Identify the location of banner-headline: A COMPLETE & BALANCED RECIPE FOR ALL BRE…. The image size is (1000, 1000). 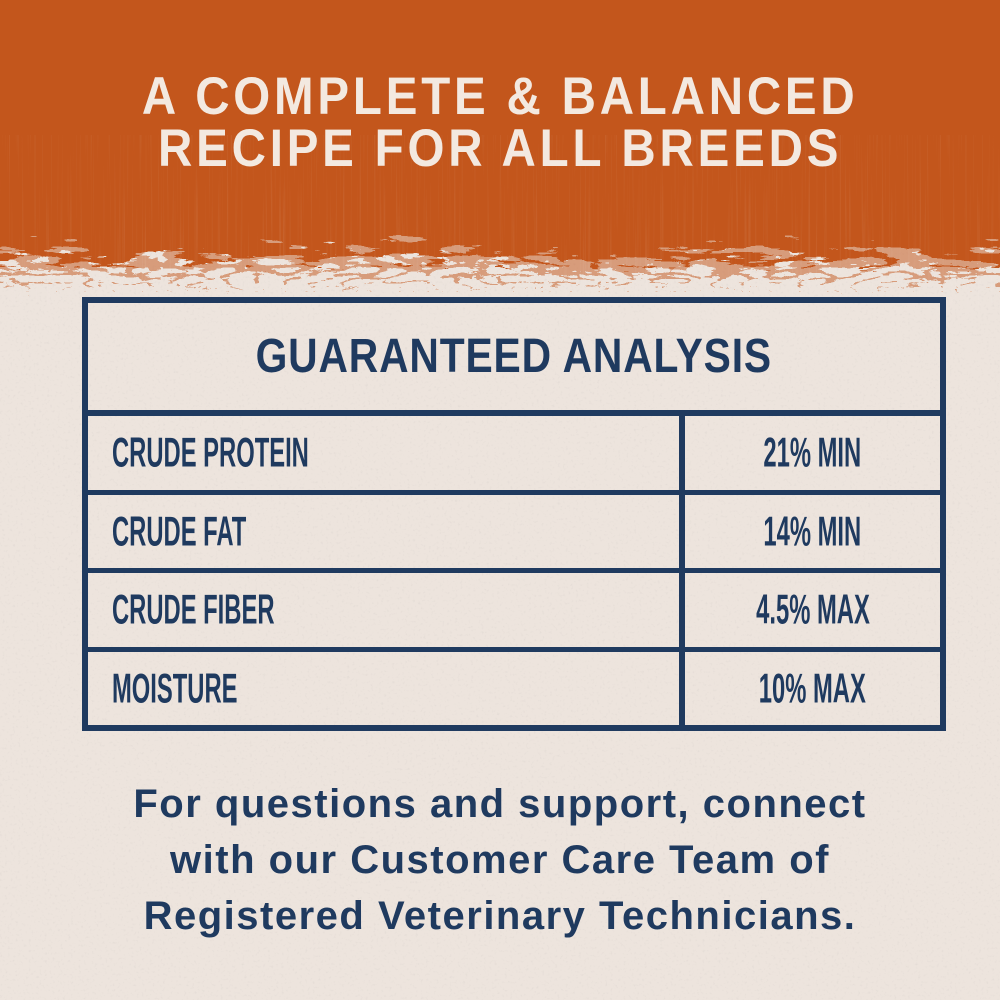
(500, 122).